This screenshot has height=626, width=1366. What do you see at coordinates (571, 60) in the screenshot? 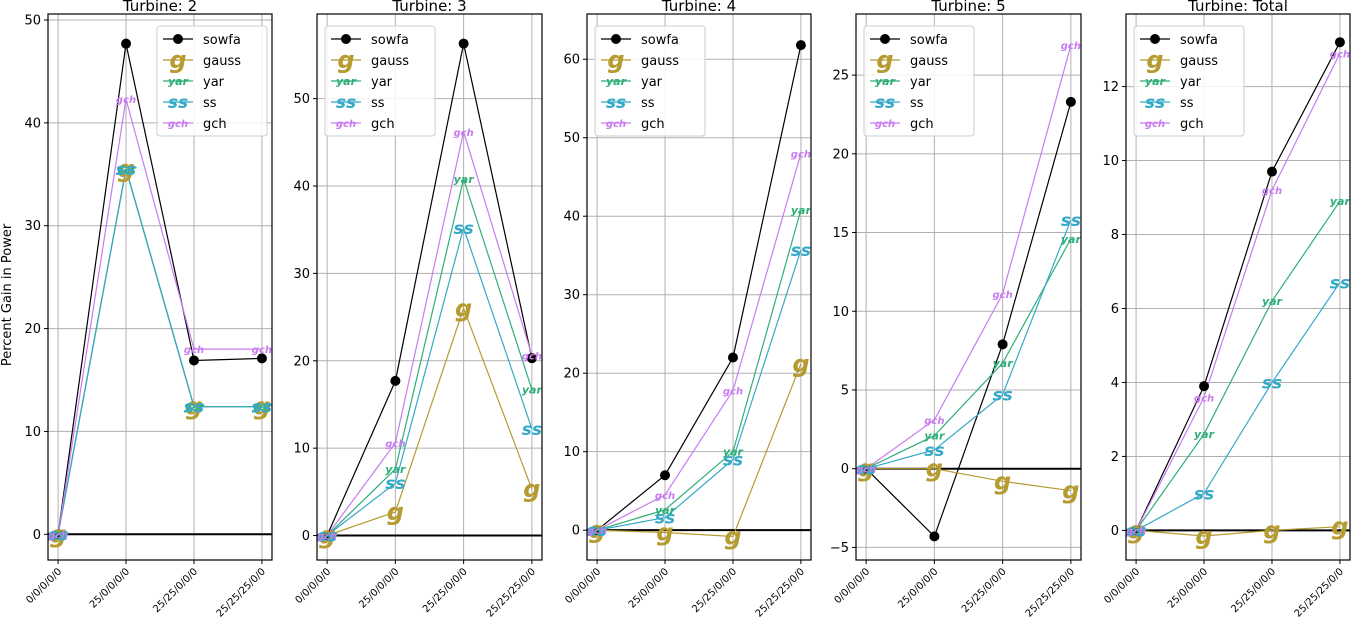
I see `y-tick-label: 60` at bounding box center [571, 60].